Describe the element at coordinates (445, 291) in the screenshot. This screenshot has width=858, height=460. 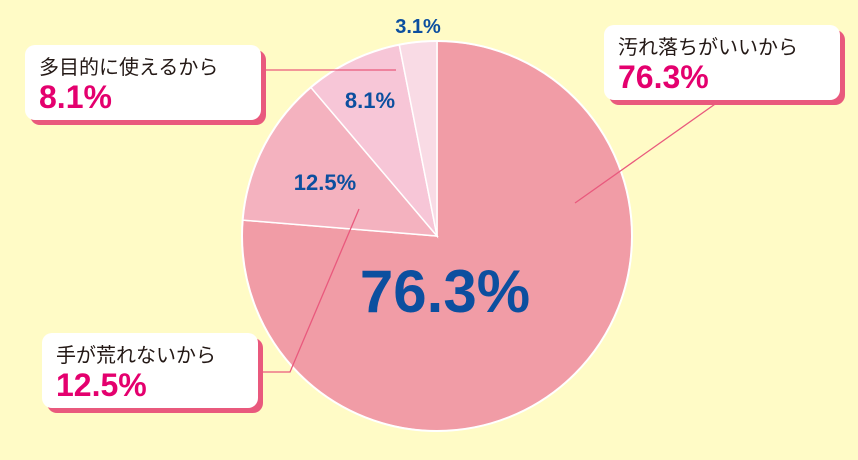
I see `slice-data-label-0: 76.3%` at that location.